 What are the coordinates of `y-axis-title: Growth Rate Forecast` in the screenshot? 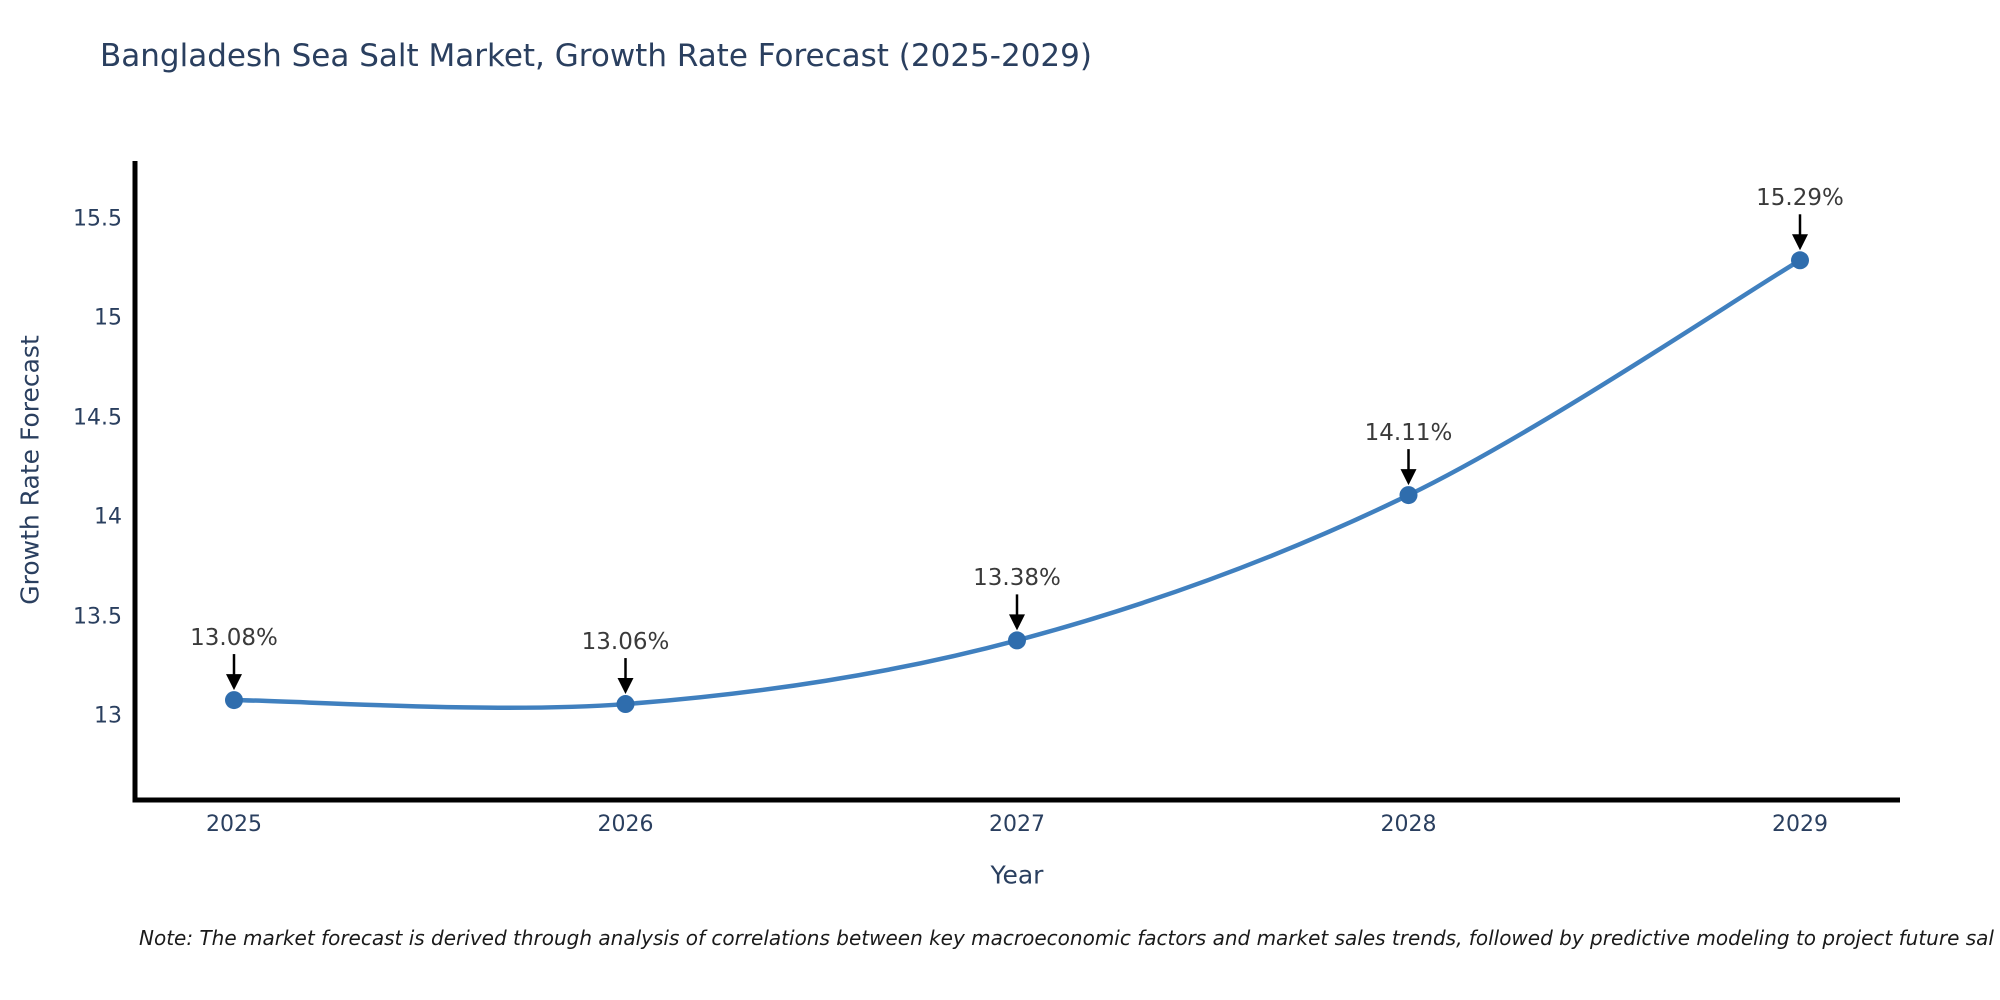 It's located at (30, 470).